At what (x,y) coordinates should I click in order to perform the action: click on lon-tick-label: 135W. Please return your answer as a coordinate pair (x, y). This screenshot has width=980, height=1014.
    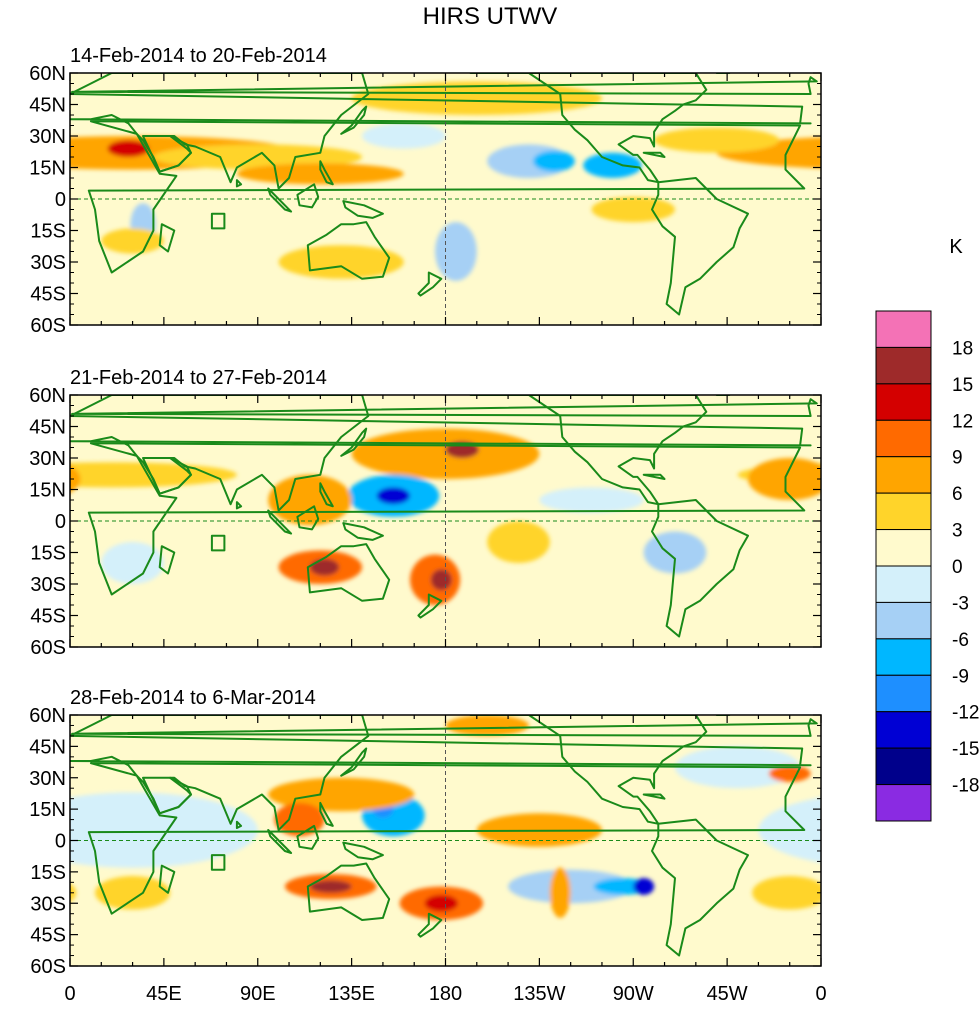
    Looking at the image, I should click on (539, 994).